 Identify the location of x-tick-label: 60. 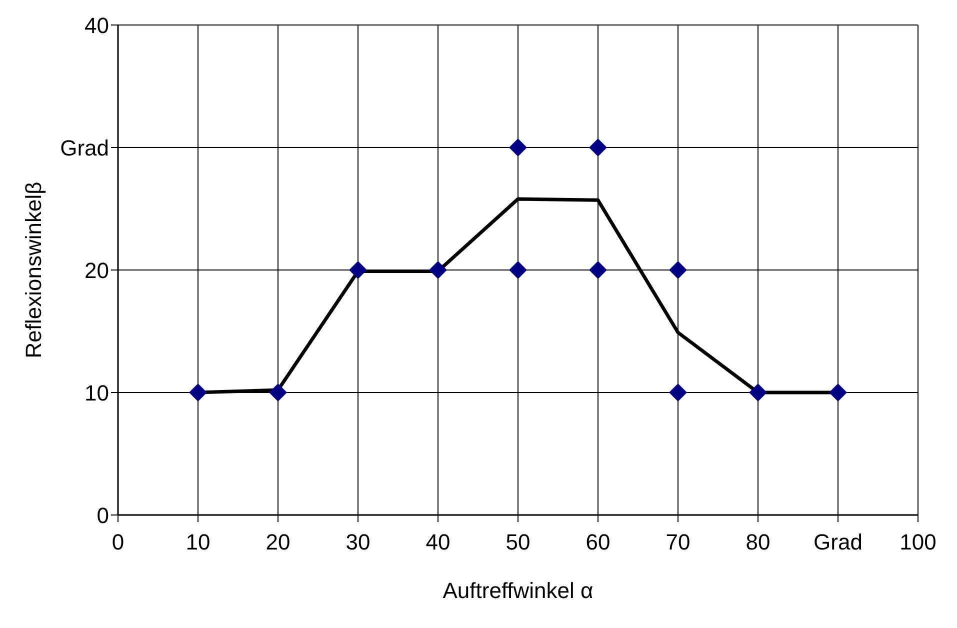
(598, 542).